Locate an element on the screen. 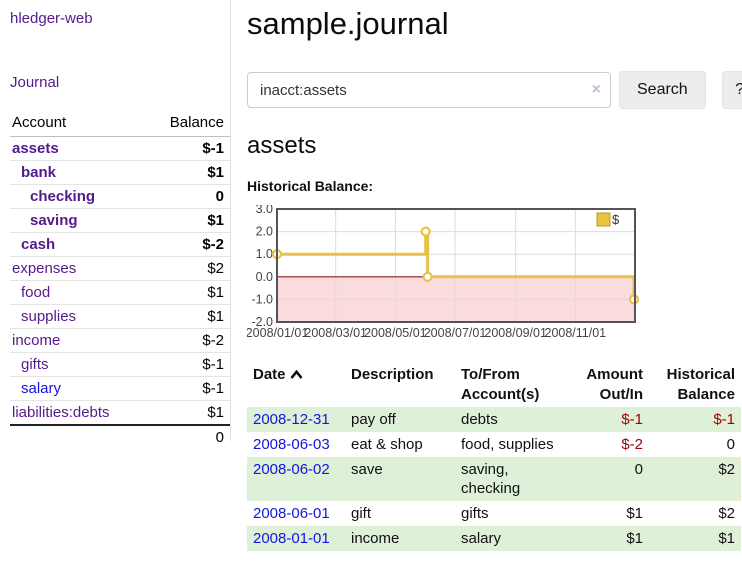 This screenshot has width=742, height=582. y-tick-label: 3.0 is located at coordinates (264, 210).